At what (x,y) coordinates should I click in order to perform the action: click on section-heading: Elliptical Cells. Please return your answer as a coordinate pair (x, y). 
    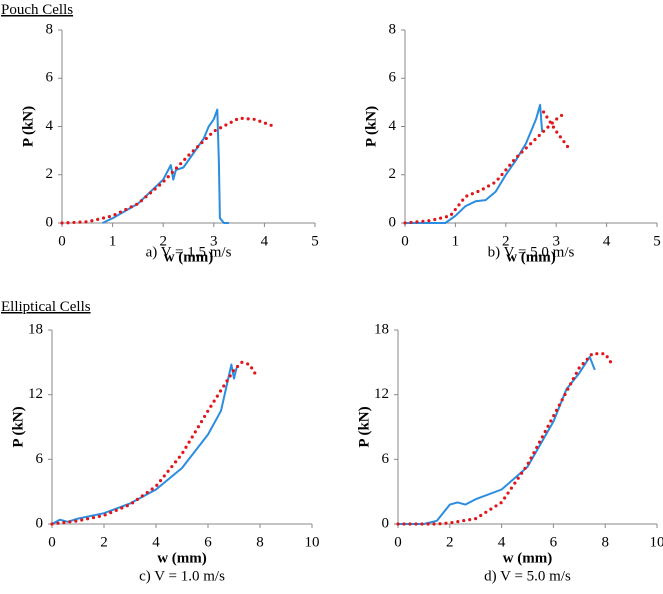
    Looking at the image, I should click on (46, 307).